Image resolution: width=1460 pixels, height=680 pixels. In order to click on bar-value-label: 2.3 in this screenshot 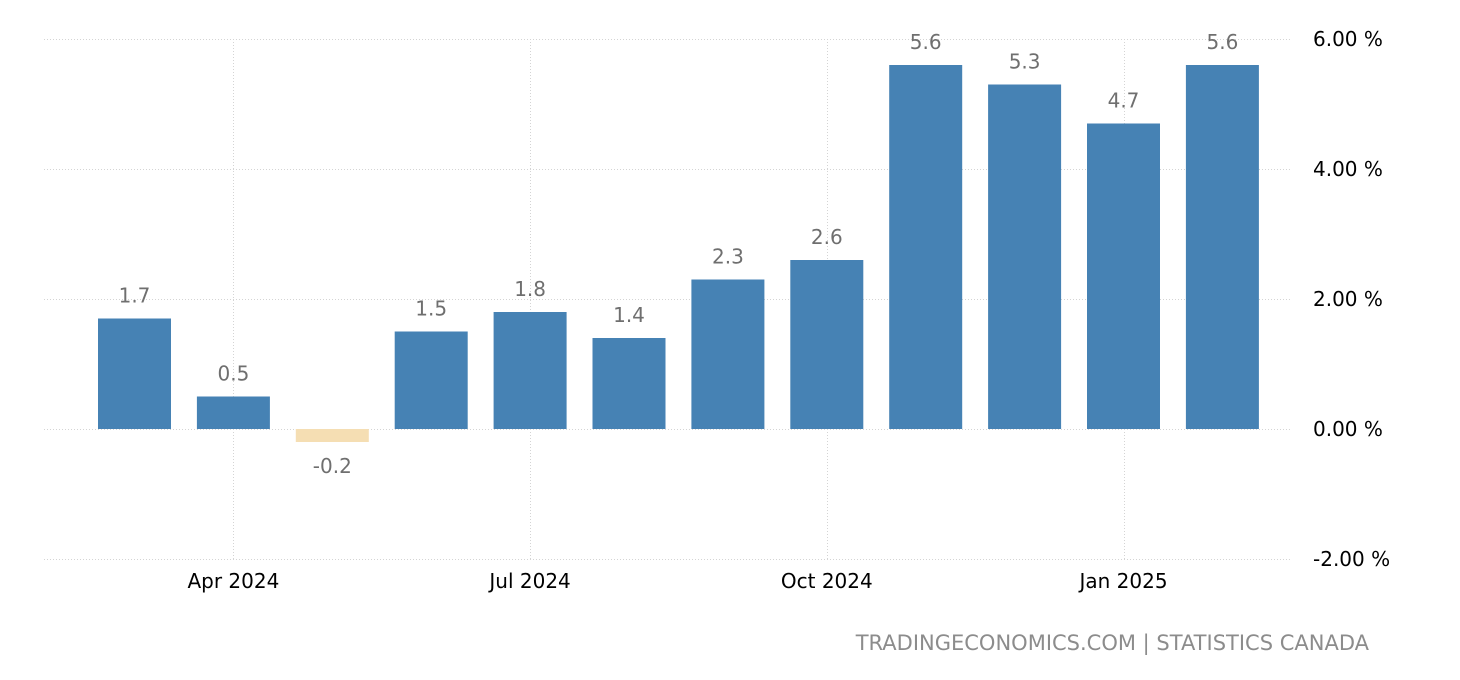, I will do `click(728, 257)`.